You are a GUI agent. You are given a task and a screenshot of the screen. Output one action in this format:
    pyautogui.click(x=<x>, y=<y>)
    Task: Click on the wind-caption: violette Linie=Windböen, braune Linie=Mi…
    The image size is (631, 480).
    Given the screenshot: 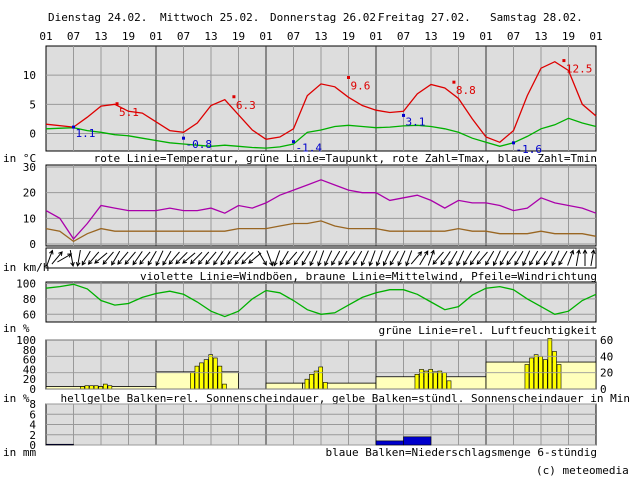 What is the action you would take?
    pyautogui.click(x=368, y=276)
    